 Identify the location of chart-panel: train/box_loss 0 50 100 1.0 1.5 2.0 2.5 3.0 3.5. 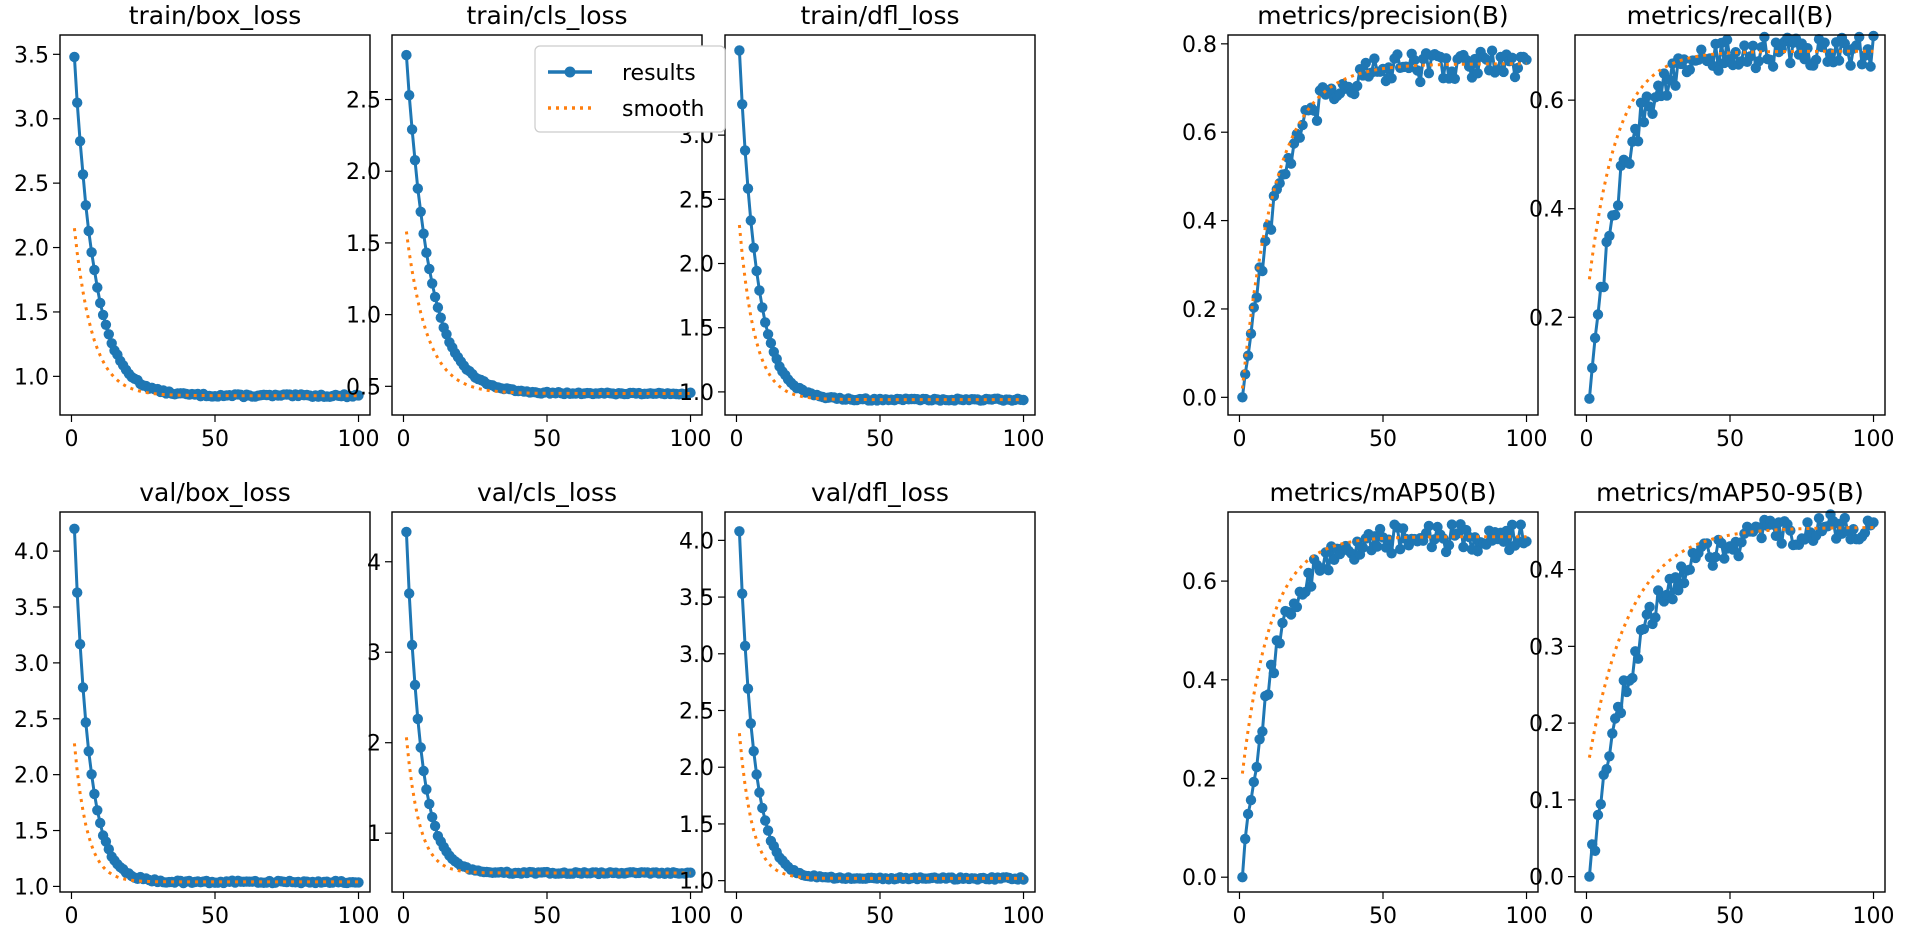
(197, 226).